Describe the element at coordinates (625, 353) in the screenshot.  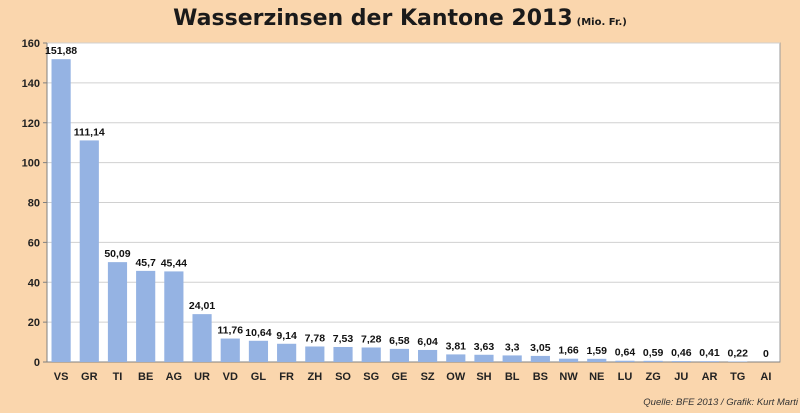
I see `data-label: 0,64` at that location.